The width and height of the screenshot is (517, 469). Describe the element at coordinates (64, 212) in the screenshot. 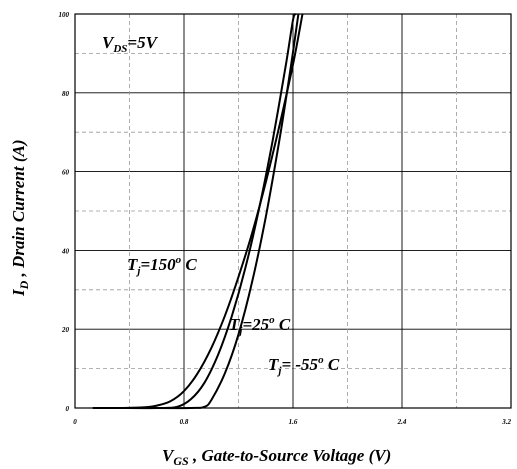

I see `y-tick-labels: 0 20 40 60 80 100` at that location.